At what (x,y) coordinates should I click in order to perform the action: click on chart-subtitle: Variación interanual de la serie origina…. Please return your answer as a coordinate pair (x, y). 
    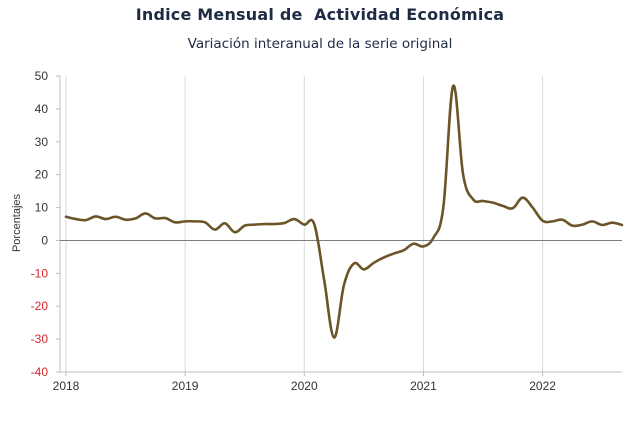
    Looking at the image, I should click on (320, 44).